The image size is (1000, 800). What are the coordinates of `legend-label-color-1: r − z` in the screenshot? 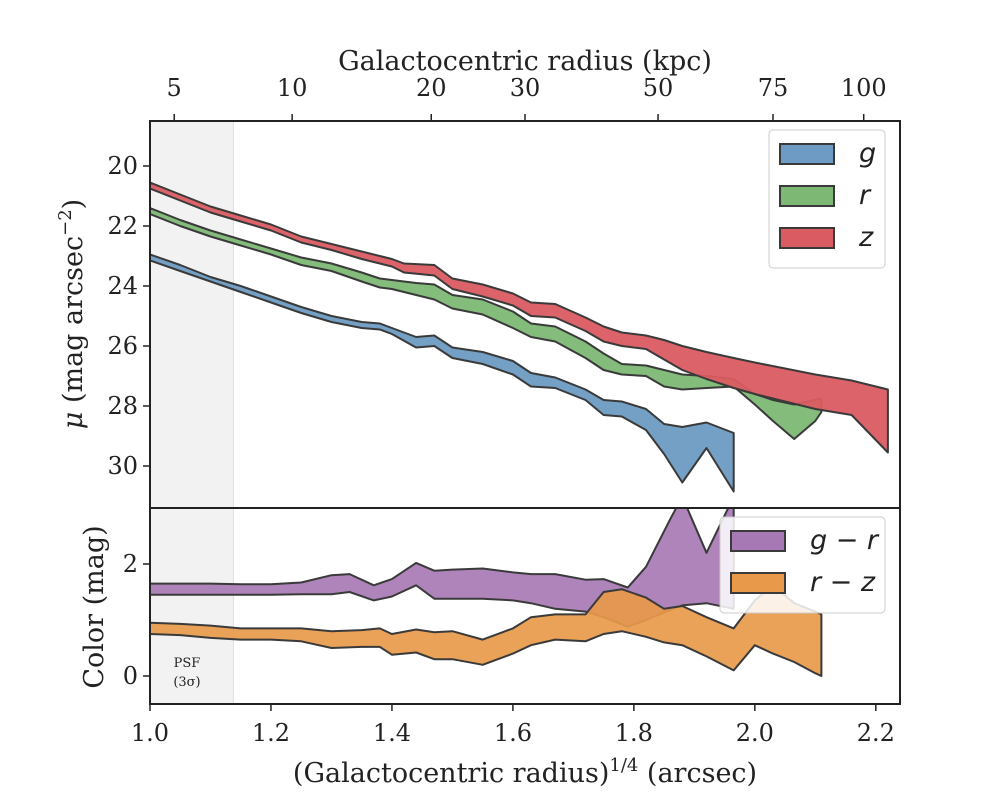 It's located at (843, 582).